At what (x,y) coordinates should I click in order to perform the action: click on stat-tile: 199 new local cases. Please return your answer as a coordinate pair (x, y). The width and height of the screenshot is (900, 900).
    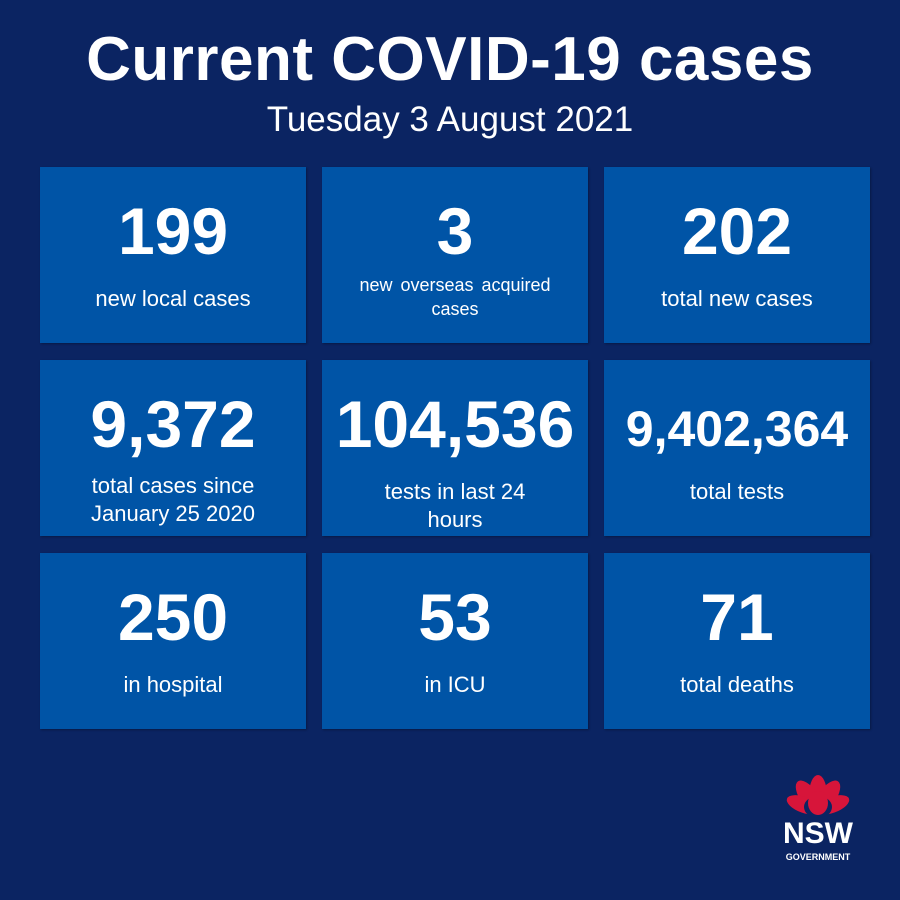
    Looking at the image, I should click on (173, 255).